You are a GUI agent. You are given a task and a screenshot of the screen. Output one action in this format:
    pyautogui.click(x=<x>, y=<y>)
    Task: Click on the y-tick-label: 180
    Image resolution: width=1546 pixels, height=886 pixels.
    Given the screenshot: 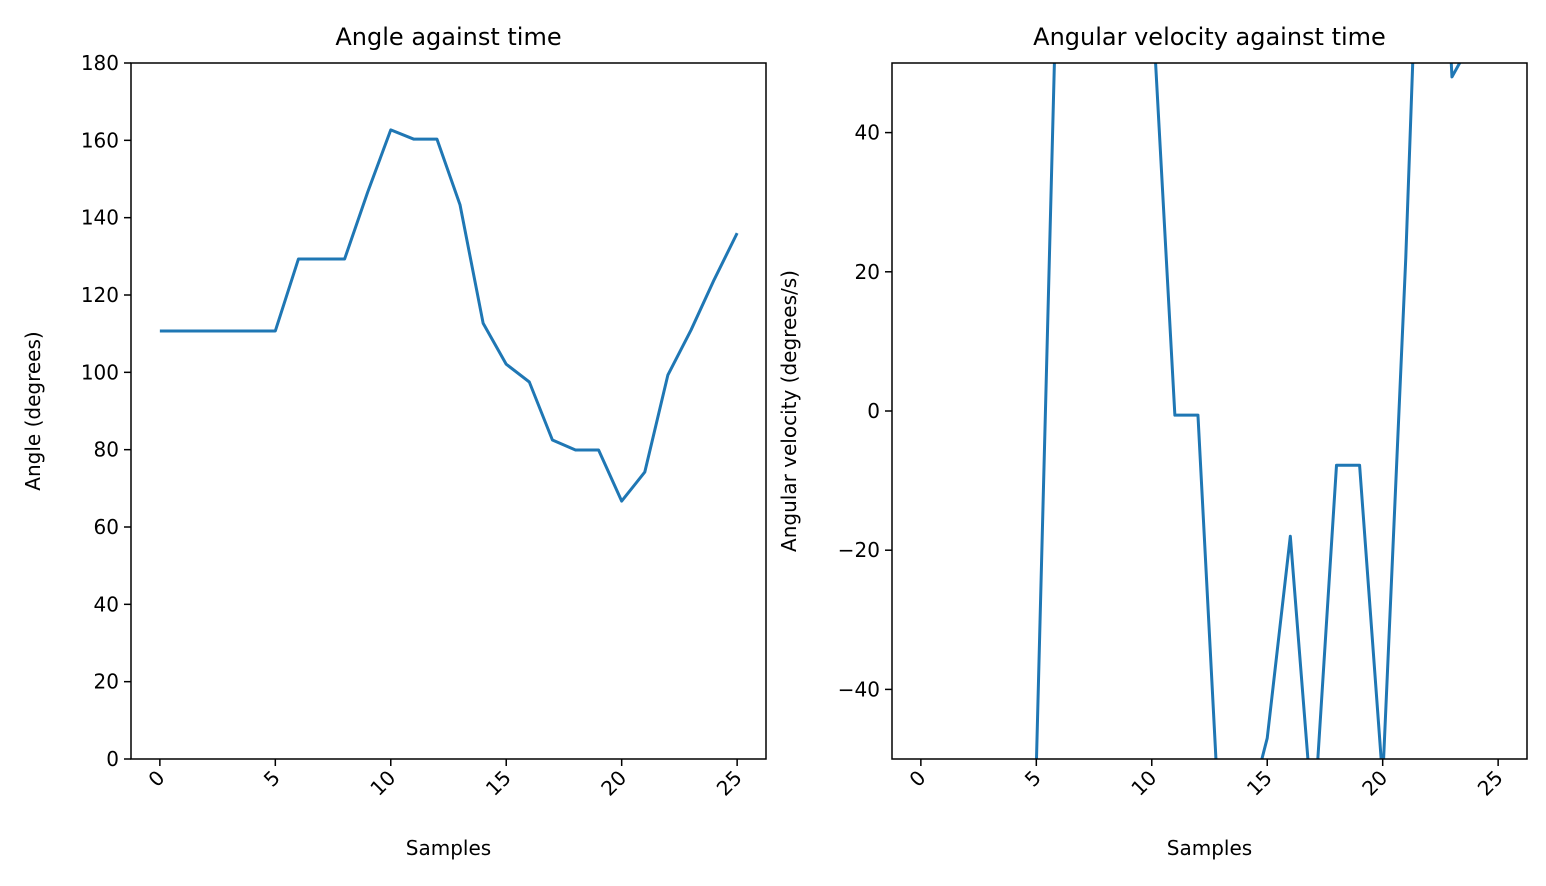 What is the action you would take?
    pyautogui.click(x=100, y=63)
    